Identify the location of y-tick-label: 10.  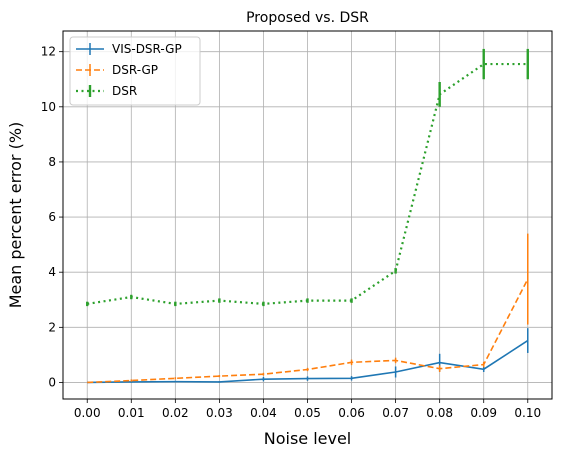
(48, 107).